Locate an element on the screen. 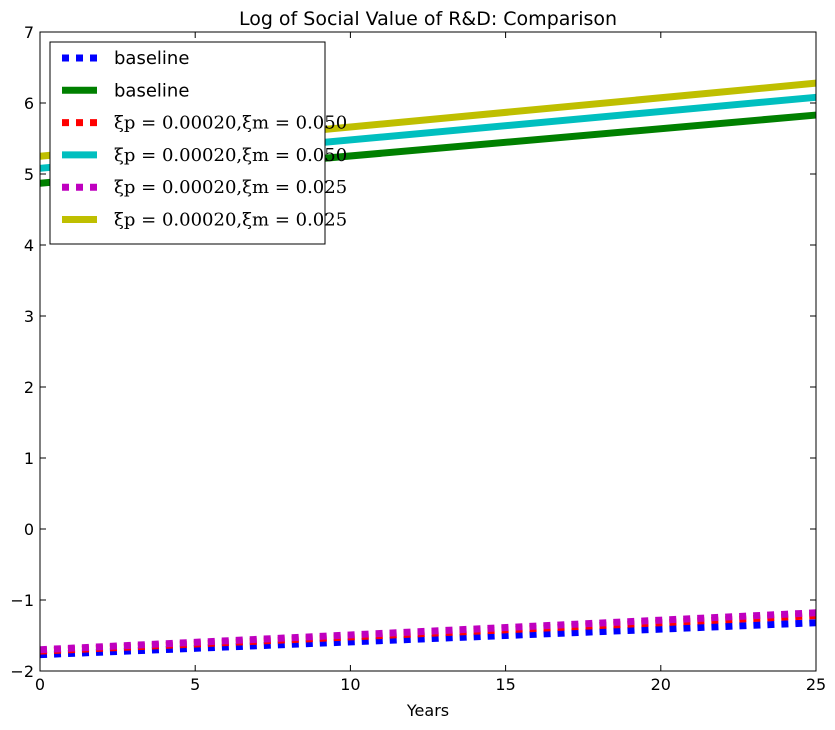 The width and height of the screenshot is (835, 730). y-tick-label-0: −2 is located at coordinates (22, 671).